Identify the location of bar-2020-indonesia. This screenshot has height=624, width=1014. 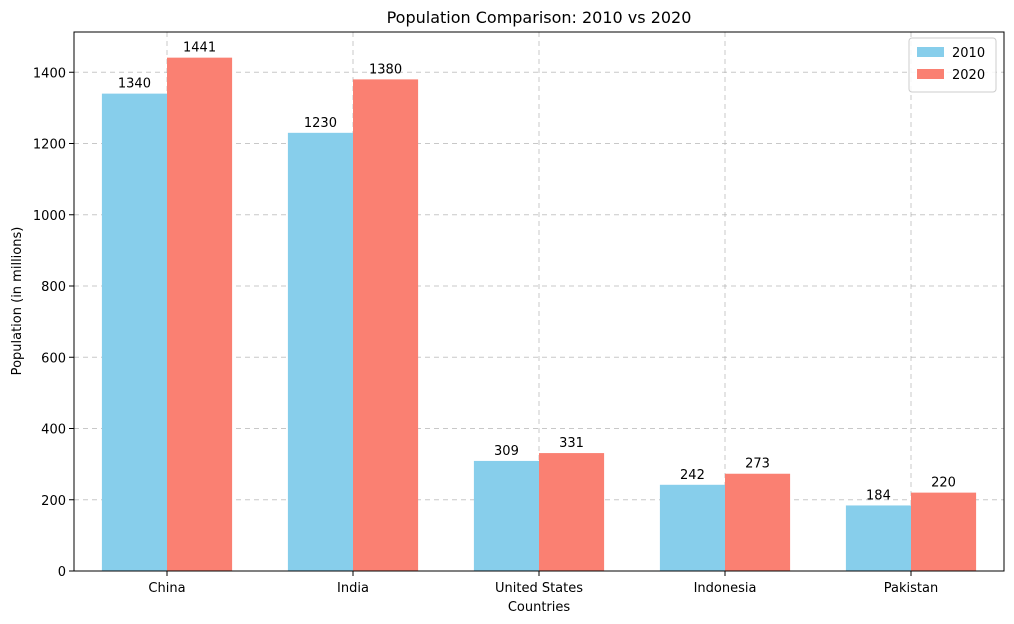
(758, 522).